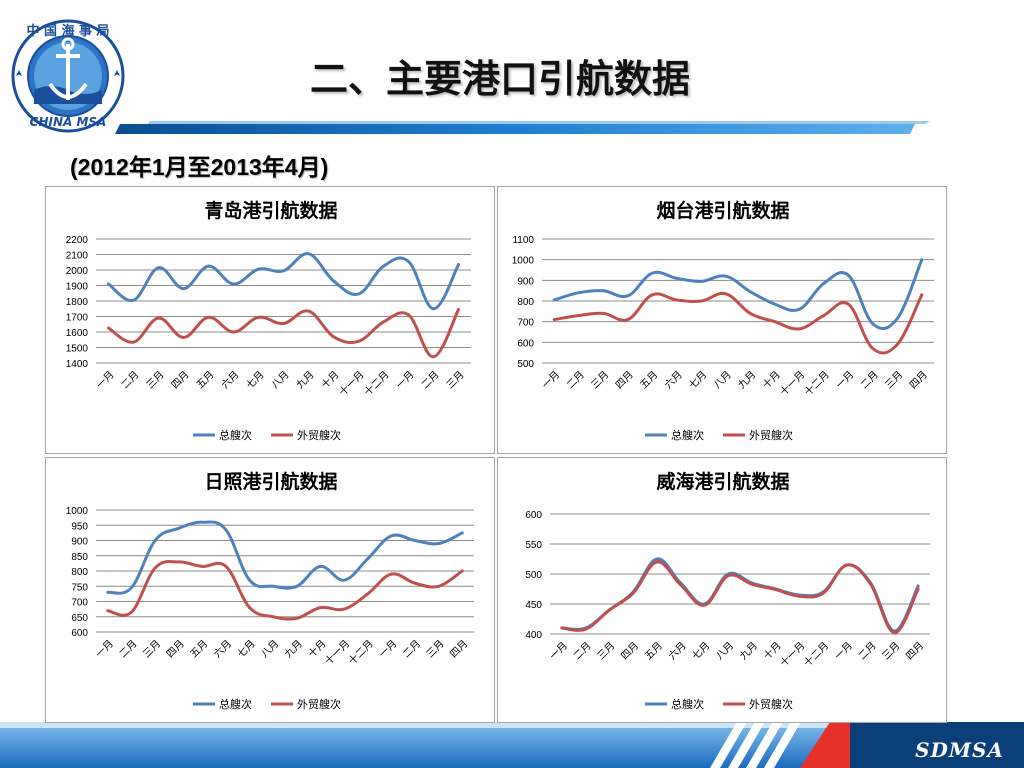 This screenshot has height=768, width=1024. I want to click on svg-text: CHINA MSA, so click(68, 122).